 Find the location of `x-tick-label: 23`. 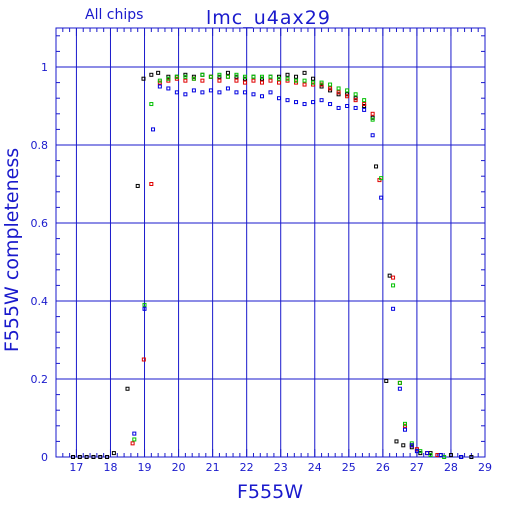

x-tick-label: 23 is located at coordinates (281, 467).